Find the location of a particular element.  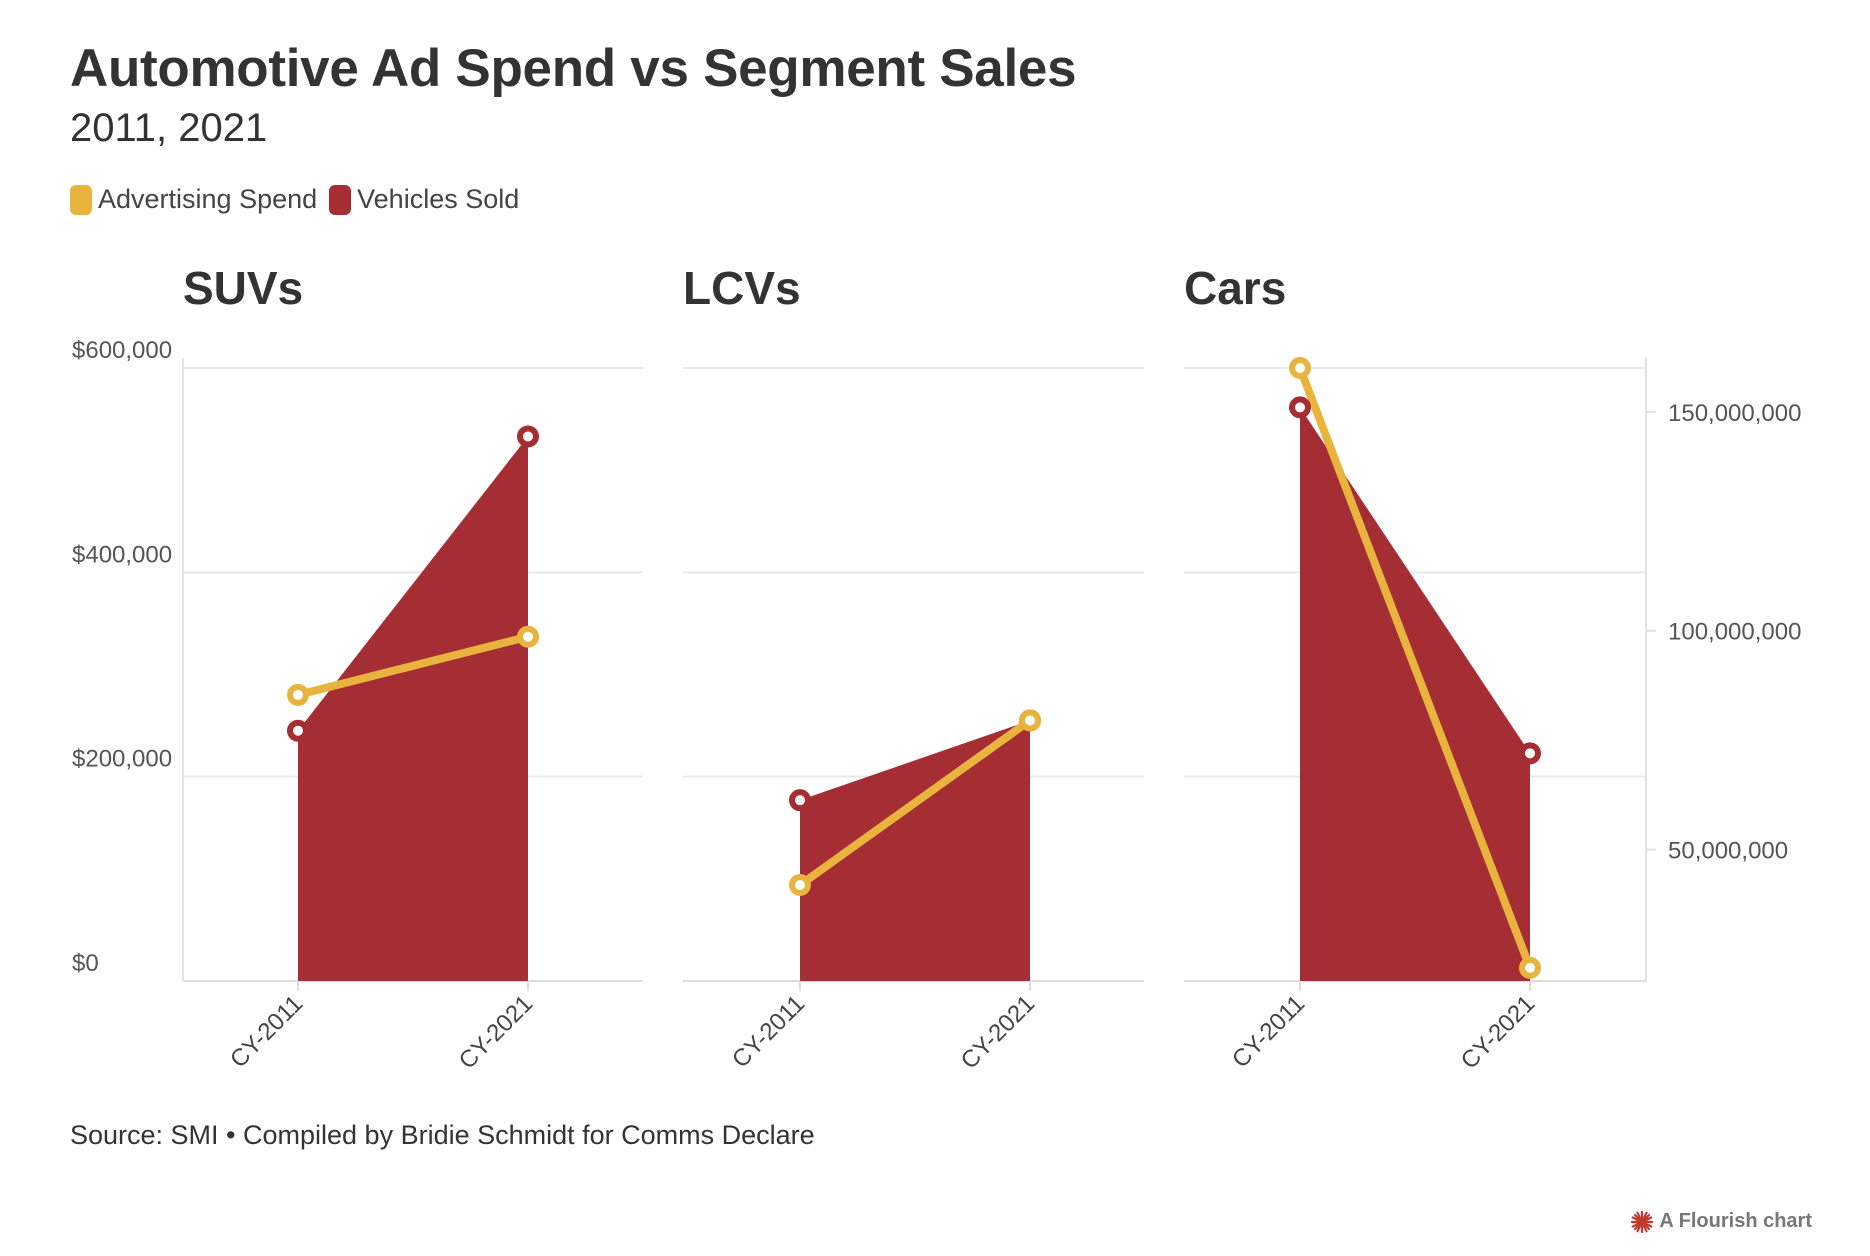

panel-title-lcvs: LCVs is located at coordinates (742, 288).